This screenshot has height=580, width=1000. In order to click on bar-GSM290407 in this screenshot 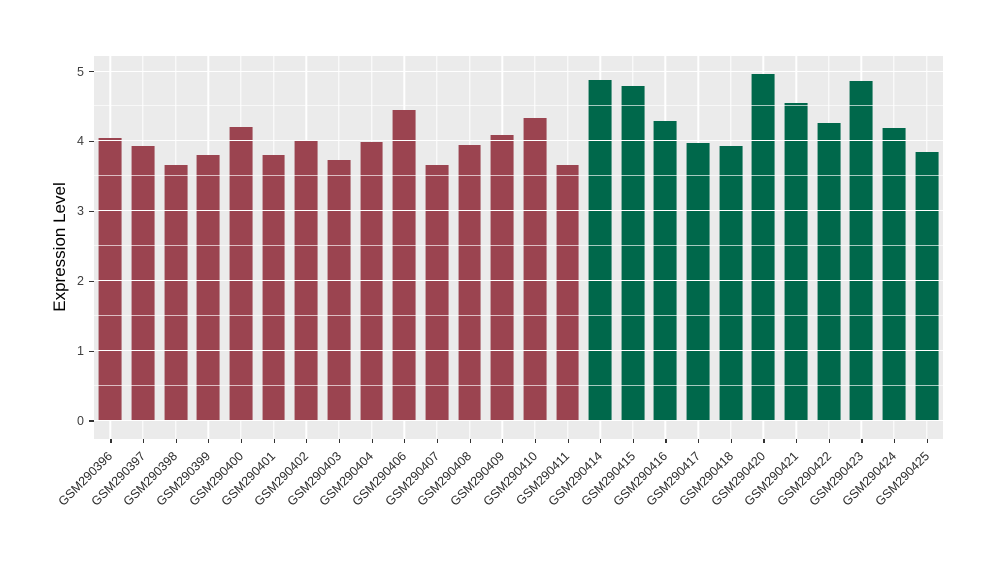, I will do `click(437, 292)`.